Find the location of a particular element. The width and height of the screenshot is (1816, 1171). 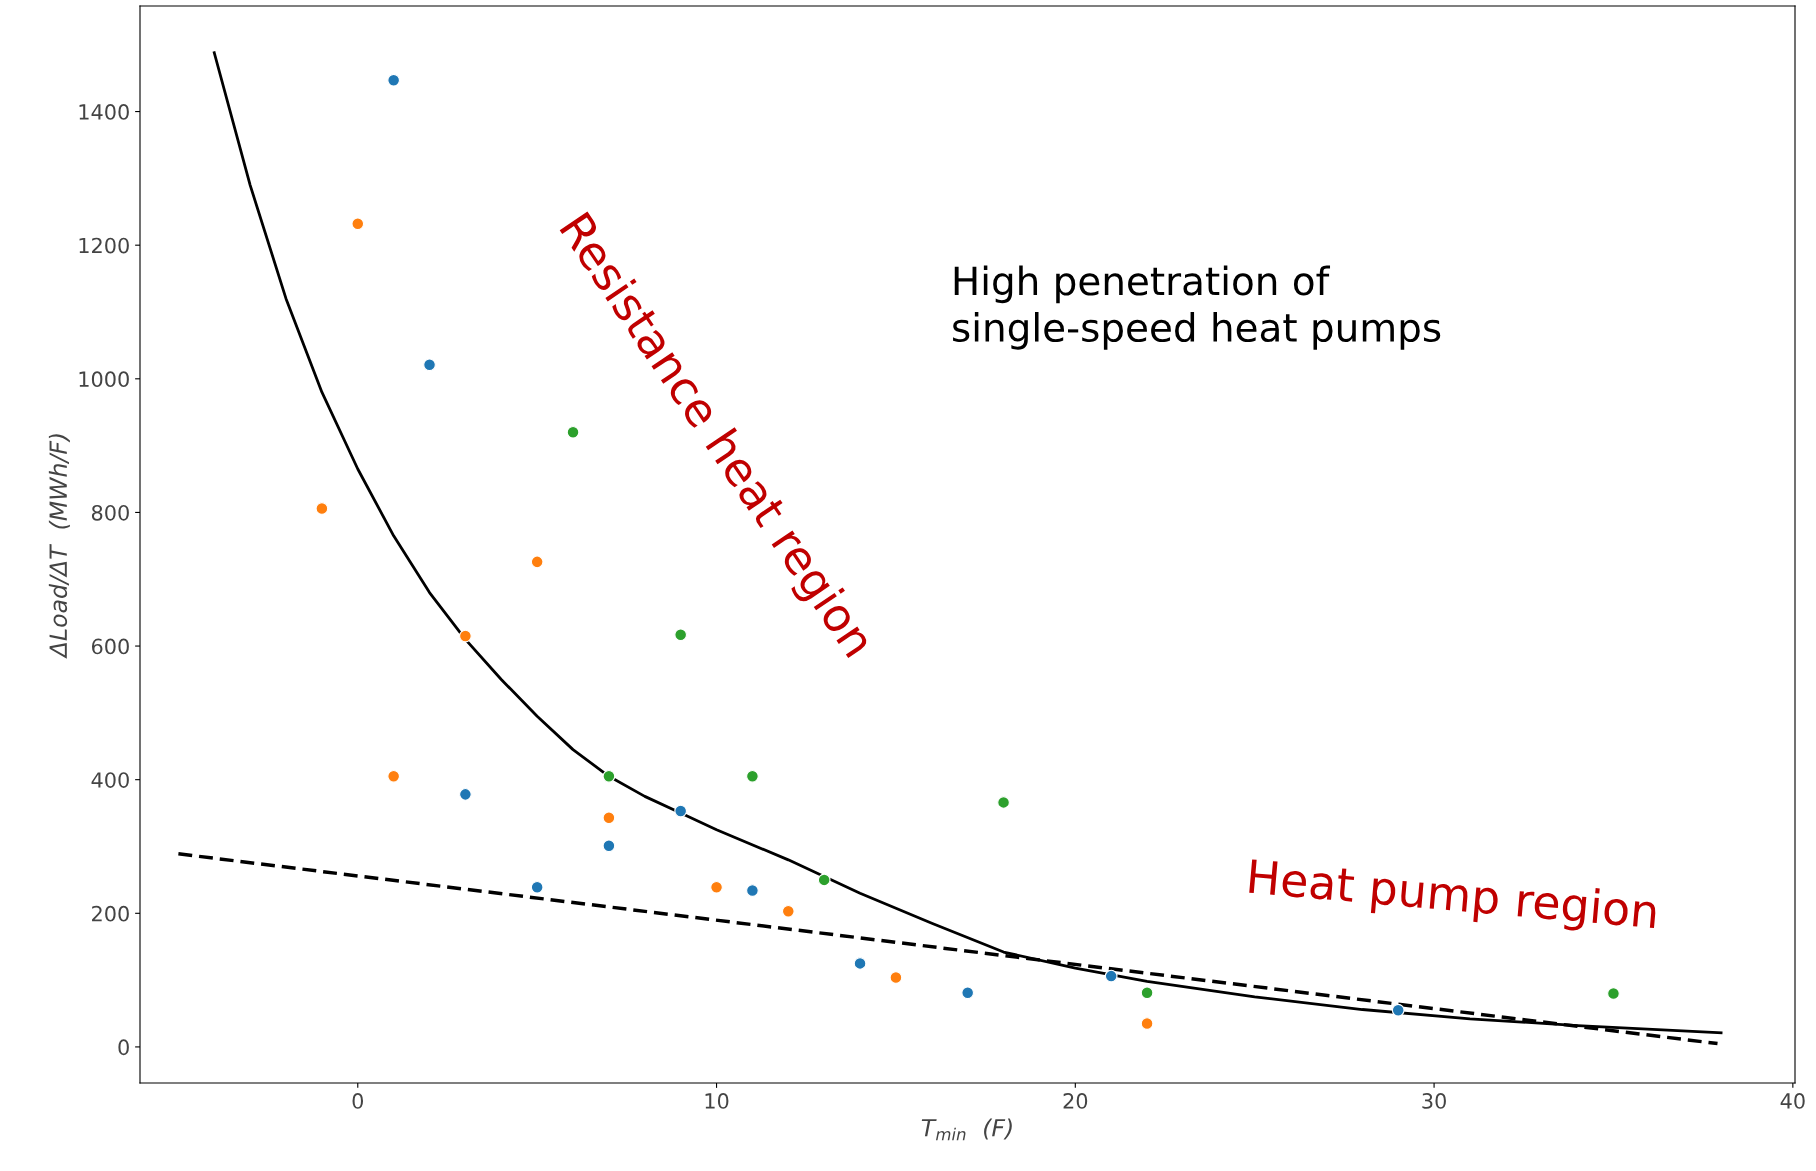

y-tick-label: 0 is located at coordinates (123, 1047).